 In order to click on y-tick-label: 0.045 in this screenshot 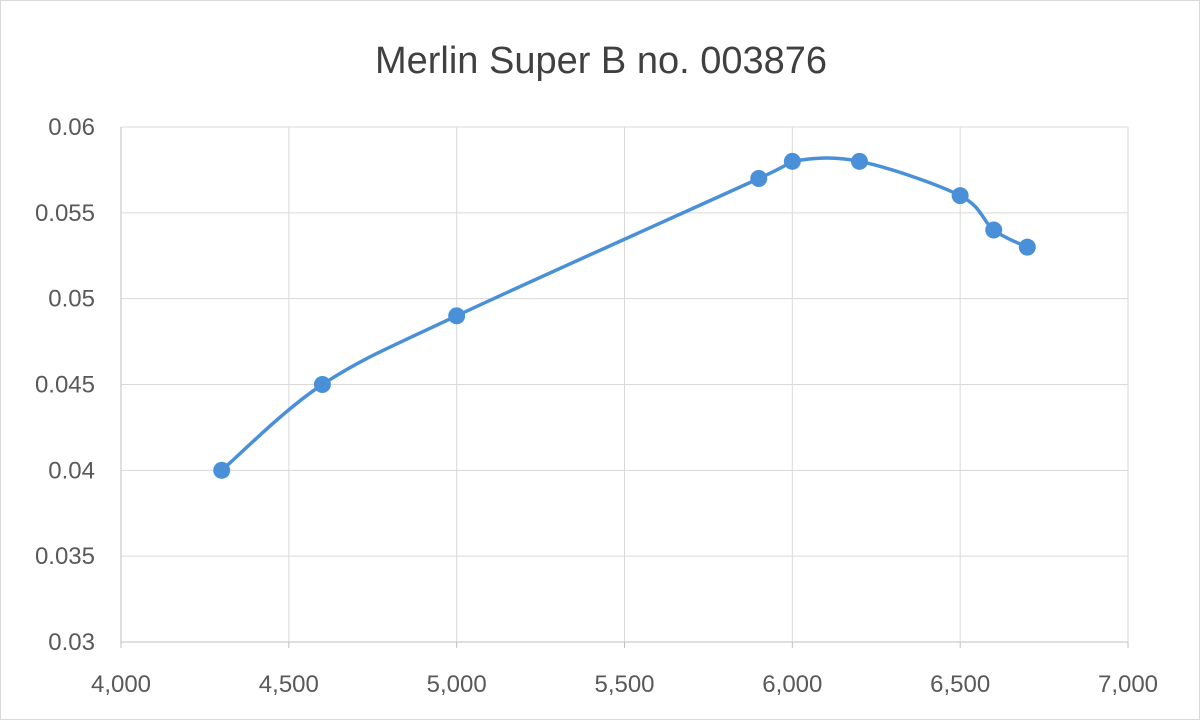, I will do `click(65, 385)`.